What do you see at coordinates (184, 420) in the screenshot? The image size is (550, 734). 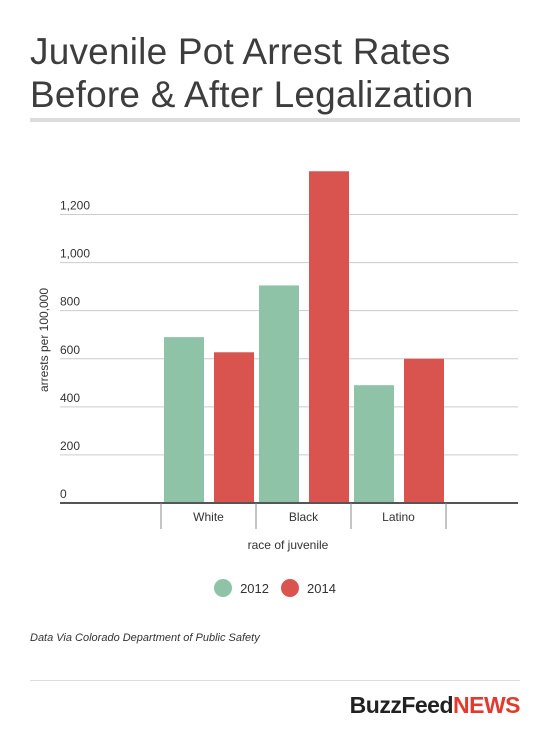 I see `bar-white-2012` at bounding box center [184, 420].